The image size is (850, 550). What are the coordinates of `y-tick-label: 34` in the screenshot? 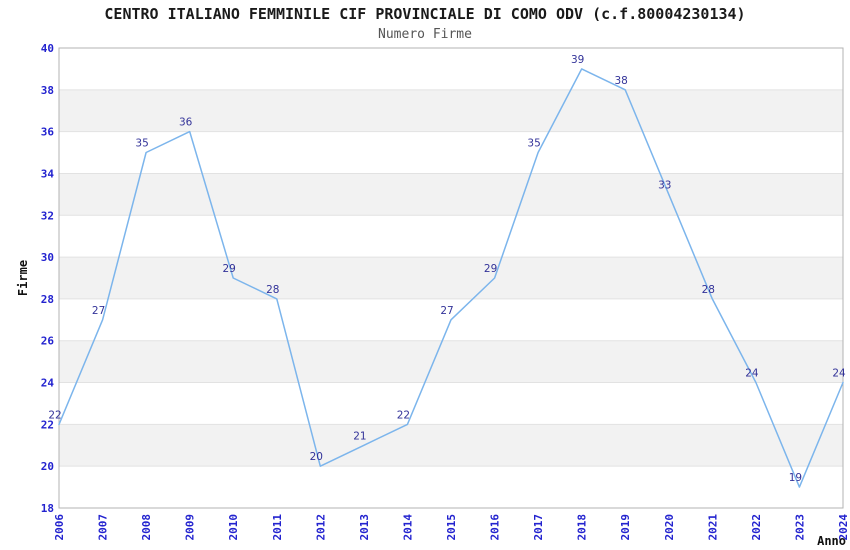 It's located at (48, 173).